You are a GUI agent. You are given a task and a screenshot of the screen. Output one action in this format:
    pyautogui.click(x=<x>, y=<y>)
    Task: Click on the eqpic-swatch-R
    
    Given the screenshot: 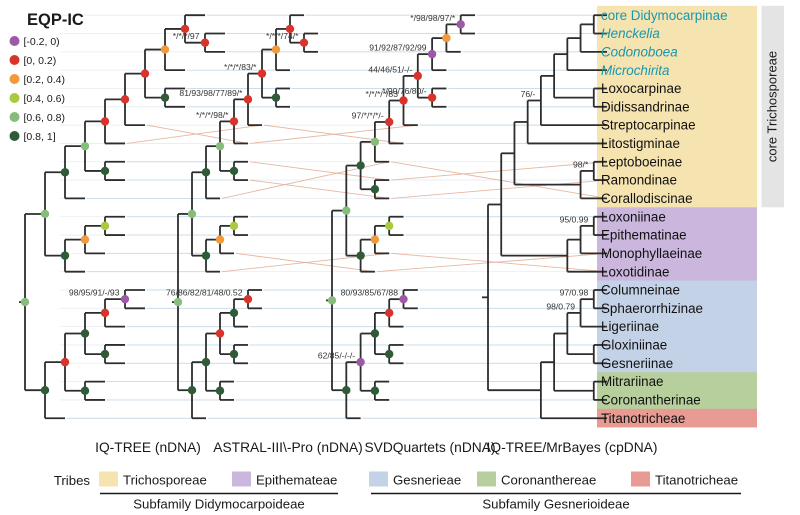 What is the action you would take?
    pyautogui.click(x=14, y=60)
    